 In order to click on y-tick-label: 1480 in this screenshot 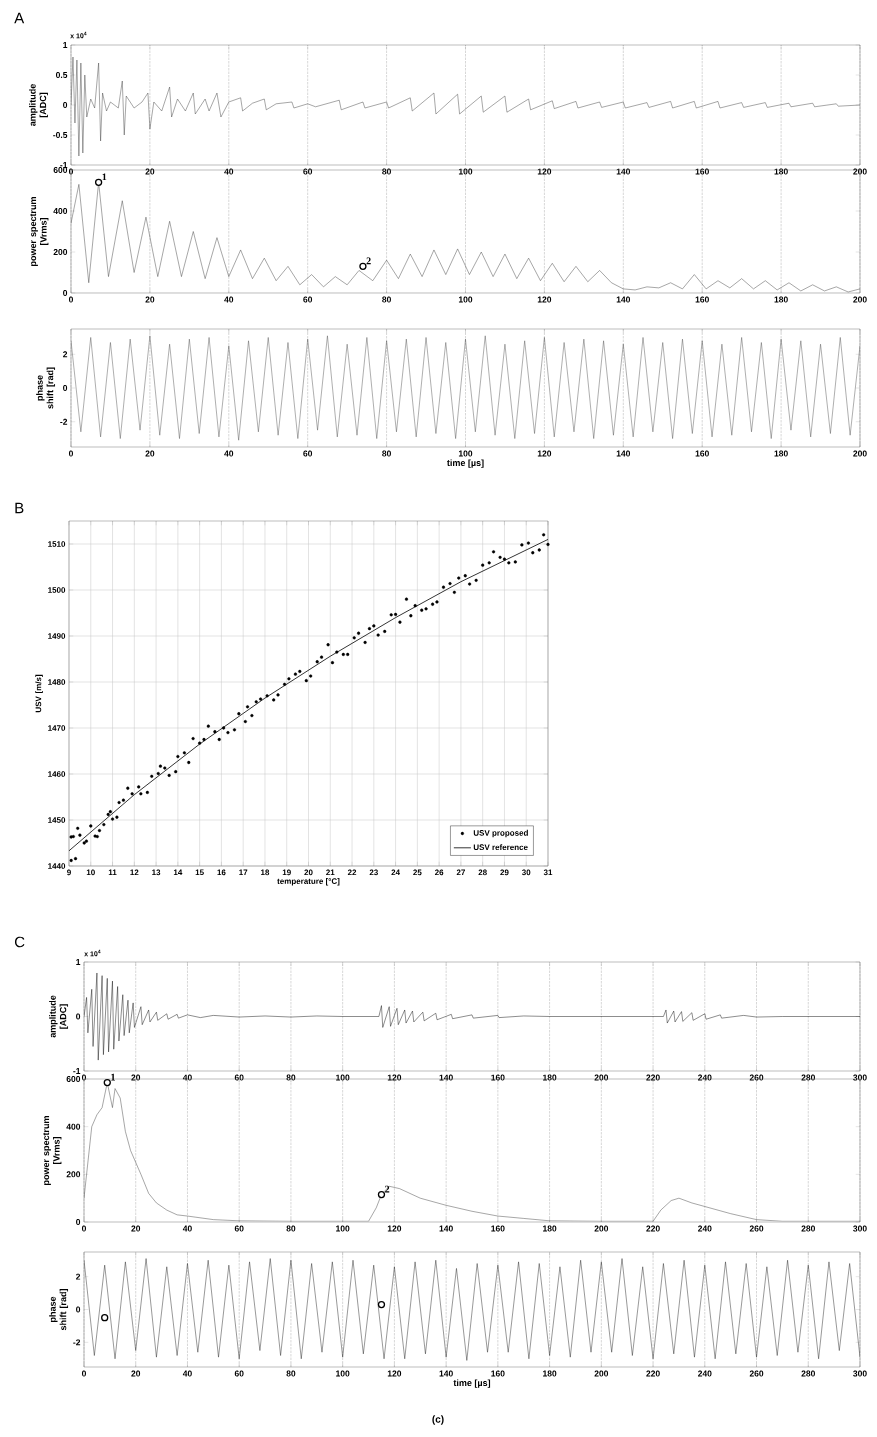, I will do `click(57, 682)`.